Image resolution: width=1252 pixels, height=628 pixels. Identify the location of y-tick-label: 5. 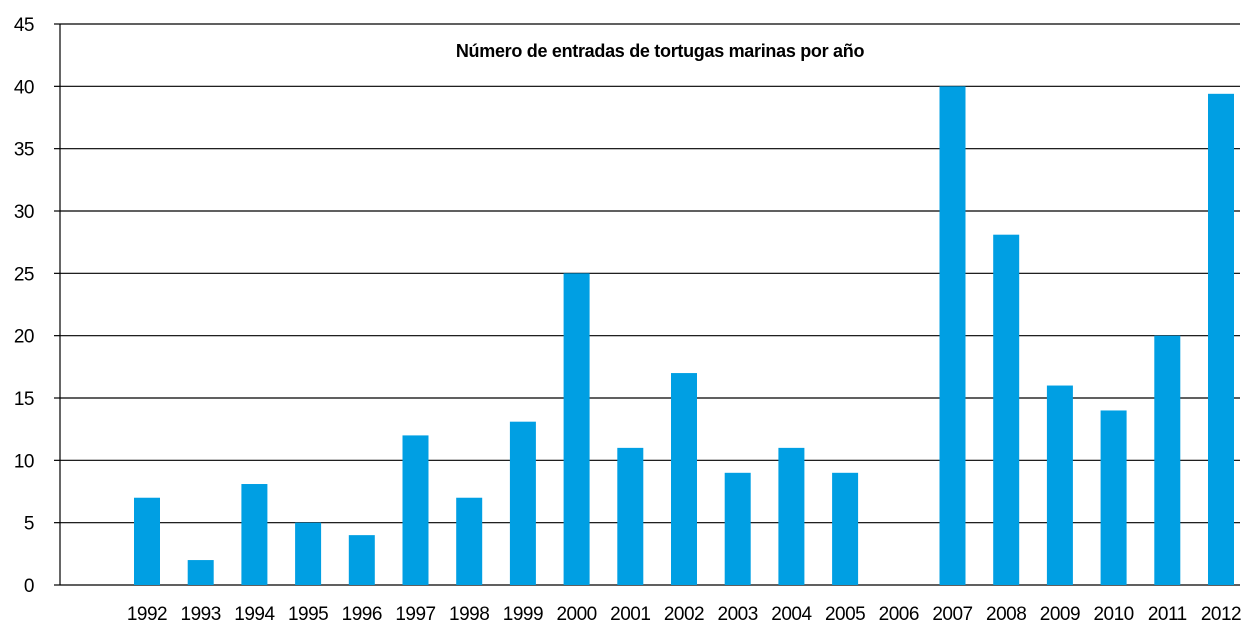
(29, 524).